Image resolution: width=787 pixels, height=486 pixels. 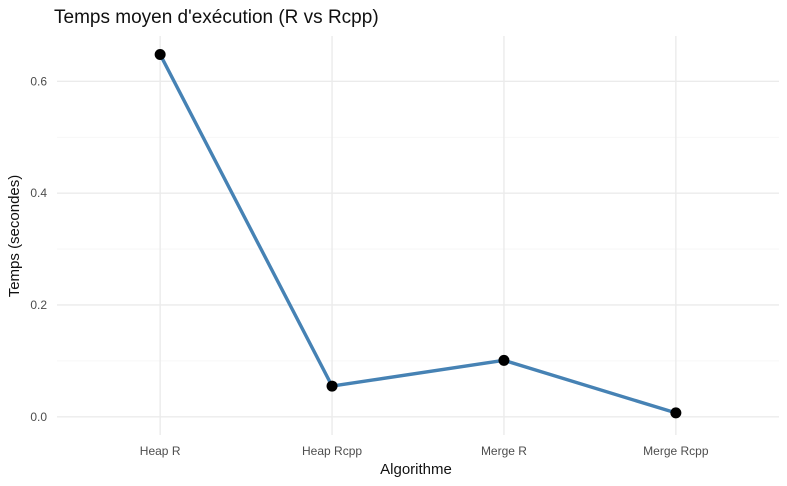 I want to click on y-tick-label: 0.6, so click(x=38, y=81).